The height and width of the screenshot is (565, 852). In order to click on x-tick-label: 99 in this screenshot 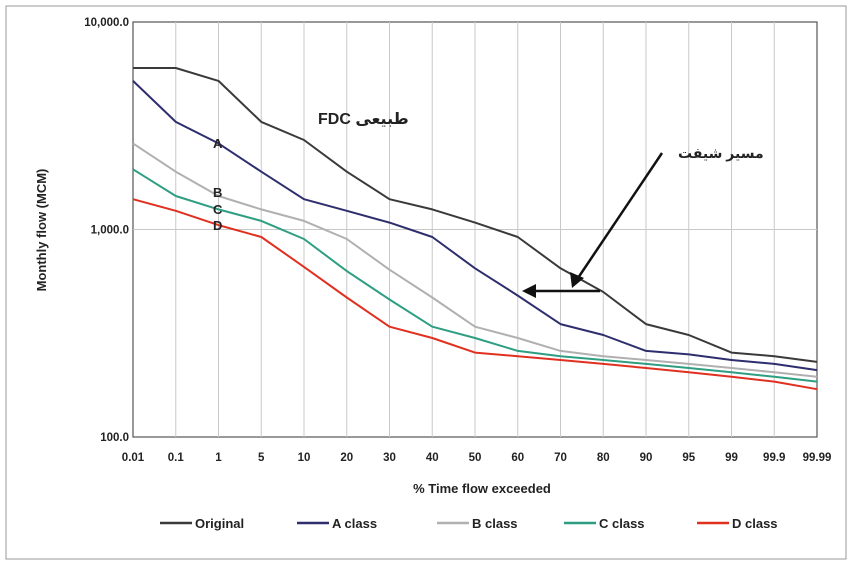, I will do `click(731, 458)`.